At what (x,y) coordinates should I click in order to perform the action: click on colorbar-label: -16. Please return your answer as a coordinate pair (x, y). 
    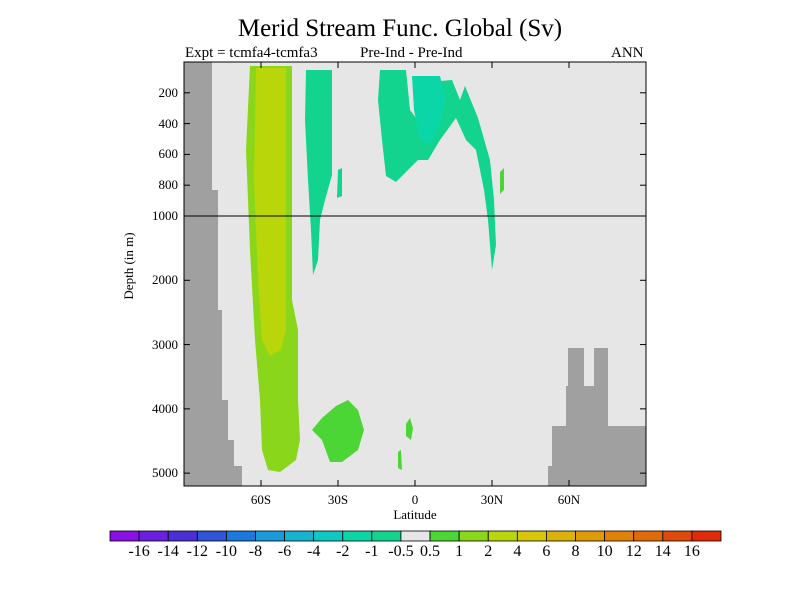
    Looking at the image, I should click on (139, 551).